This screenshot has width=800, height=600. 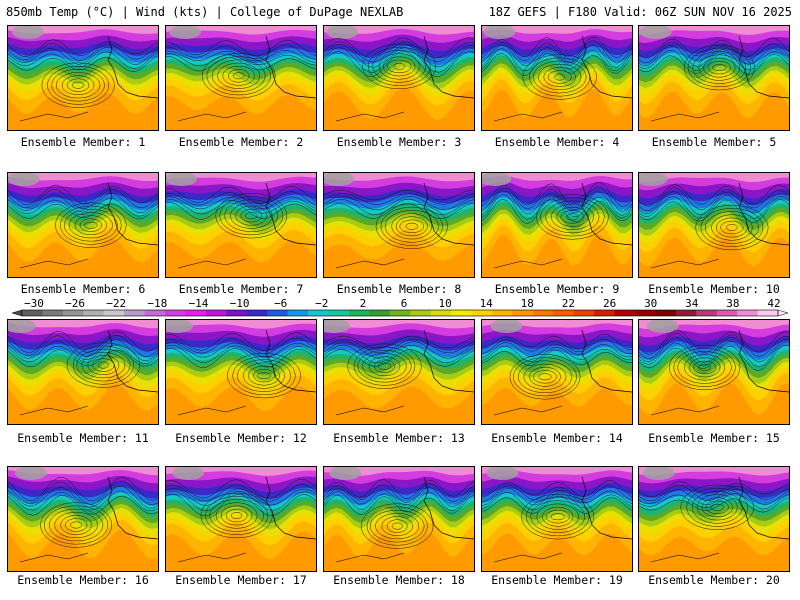 What do you see at coordinates (198, 303) in the screenshot?
I see `colorbar-tick-label: −14` at bounding box center [198, 303].